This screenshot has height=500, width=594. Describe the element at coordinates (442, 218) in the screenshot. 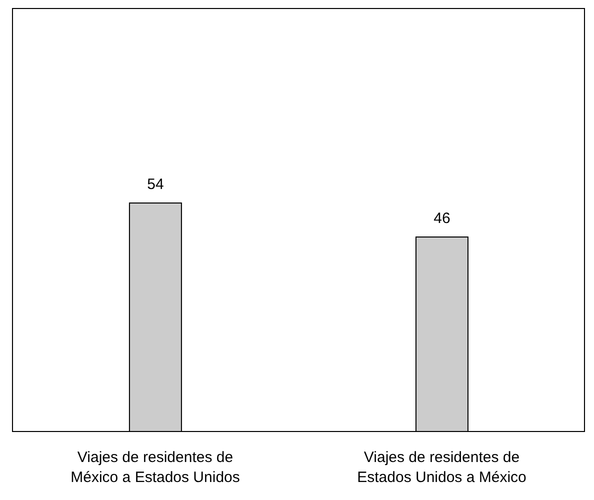

I see `data-label: 46` at that location.